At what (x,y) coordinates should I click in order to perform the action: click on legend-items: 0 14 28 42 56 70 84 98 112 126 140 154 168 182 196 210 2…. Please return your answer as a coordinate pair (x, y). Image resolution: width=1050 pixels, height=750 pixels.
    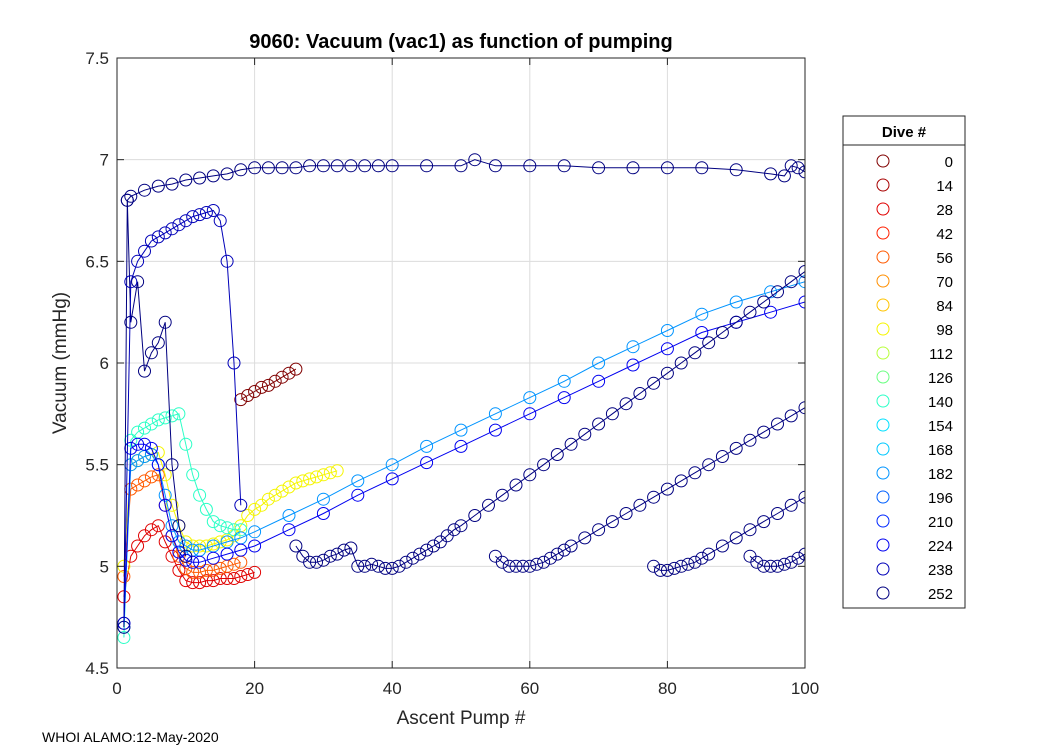
    Looking at the image, I should click on (914, 378).